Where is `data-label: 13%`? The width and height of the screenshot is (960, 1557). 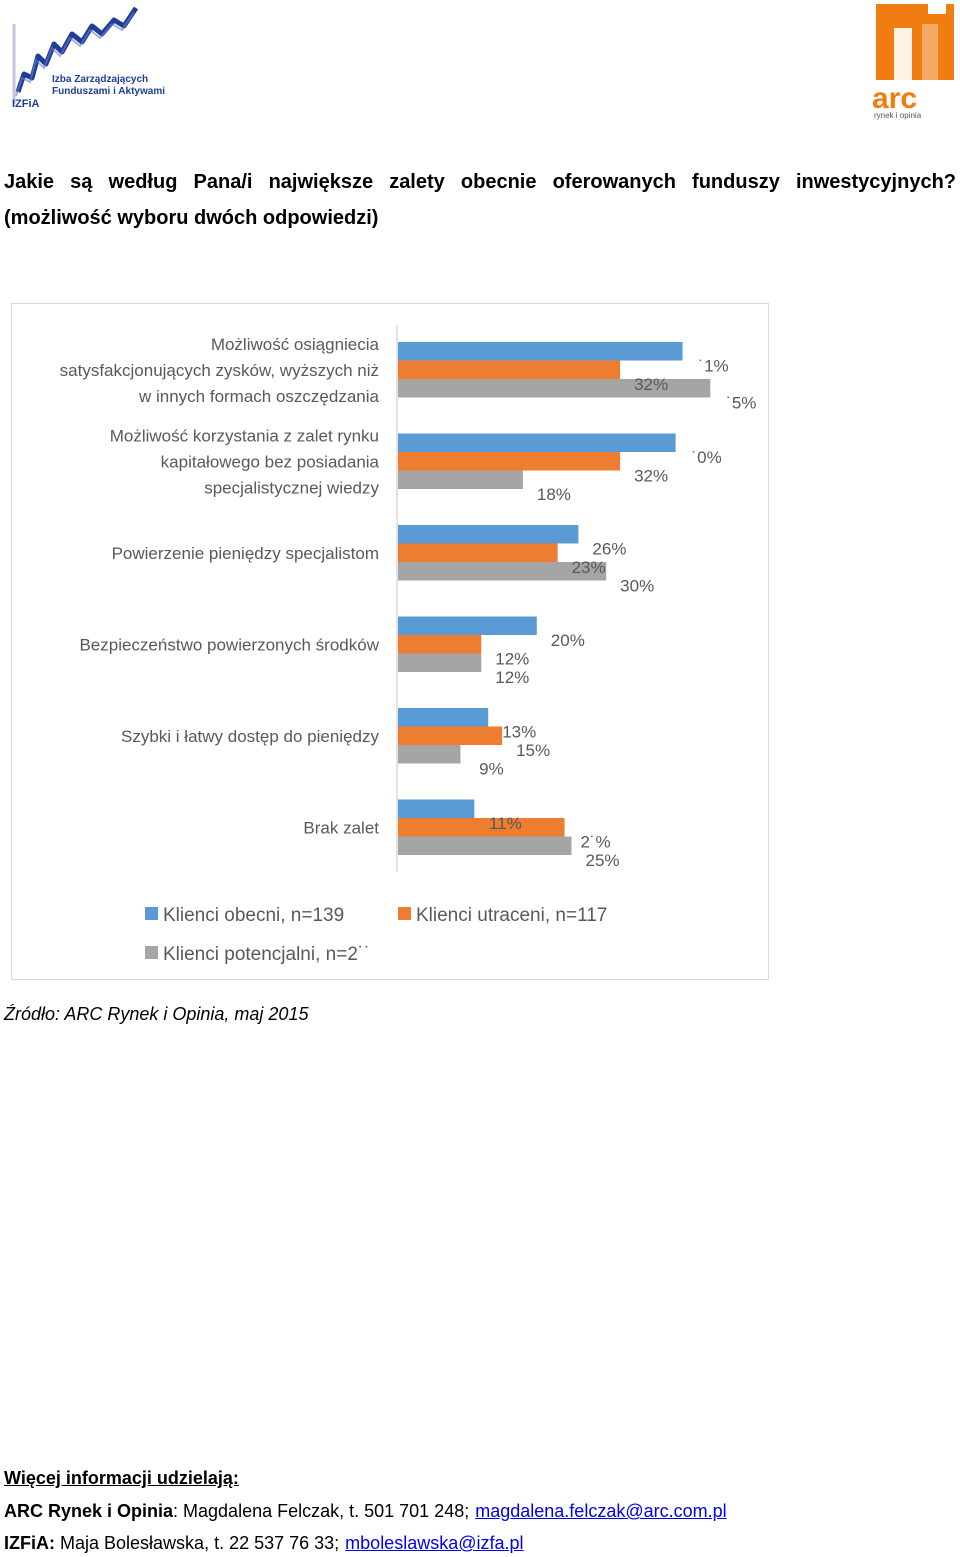 data-label: 13% is located at coordinates (519, 732).